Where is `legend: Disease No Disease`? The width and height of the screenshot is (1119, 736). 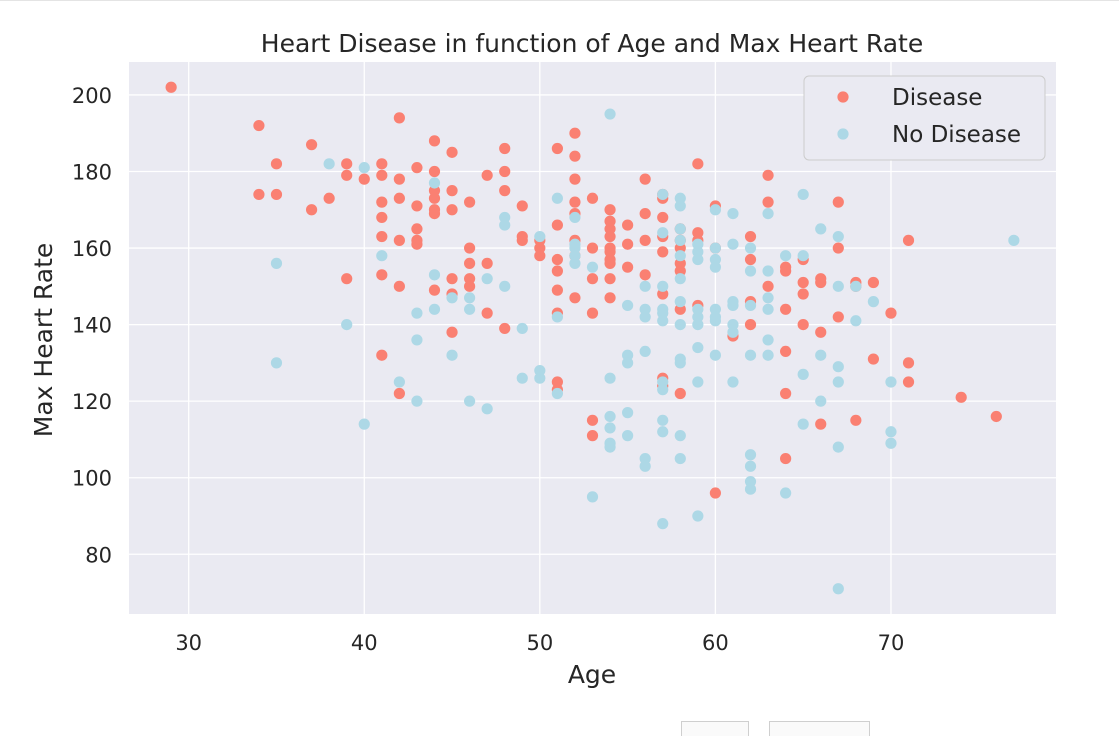 legend: Disease No Disease is located at coordinates (924, 118).